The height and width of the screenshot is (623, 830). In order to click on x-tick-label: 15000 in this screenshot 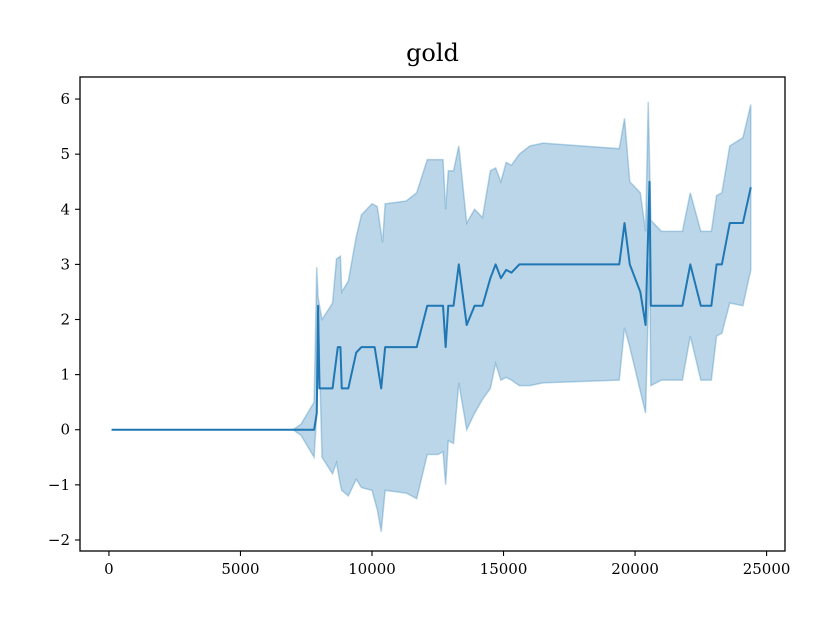, I will do `click(504, 569)`.